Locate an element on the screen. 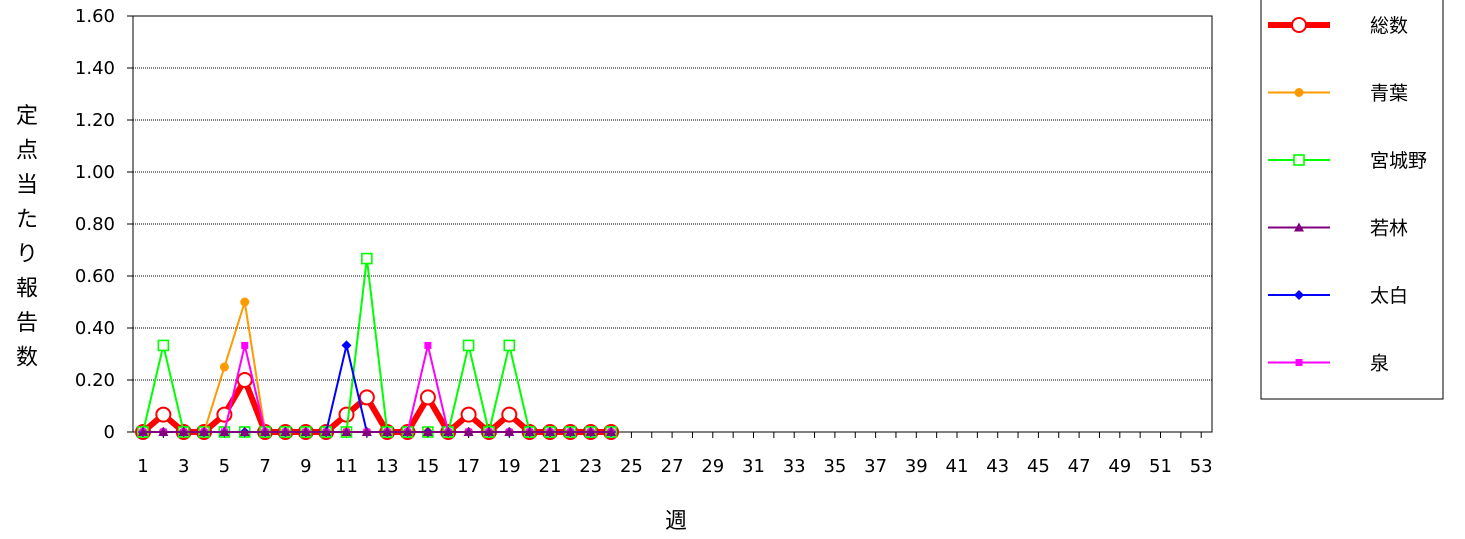  y-tick-label: 1.20 is located at coordinates (95, 120).